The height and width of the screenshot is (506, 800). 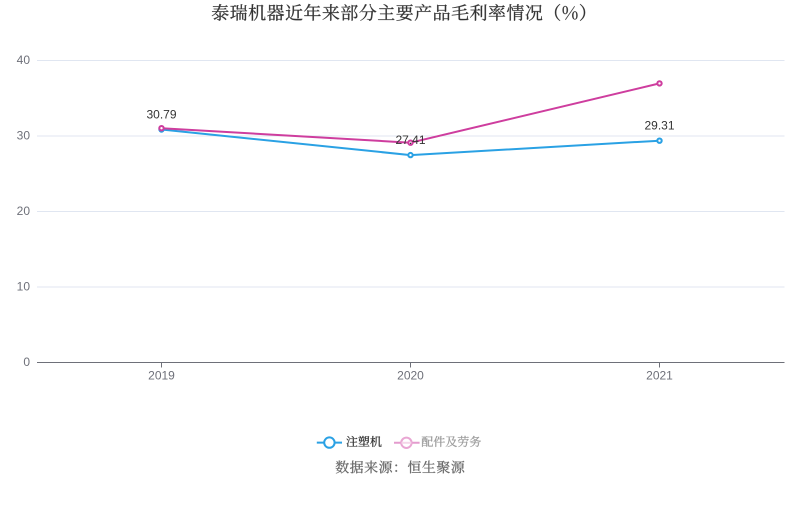 What do you see at coordinates (659, 126) in the screenshot?
I see `svg-text: 29.31` at bounding box center [659, 126].